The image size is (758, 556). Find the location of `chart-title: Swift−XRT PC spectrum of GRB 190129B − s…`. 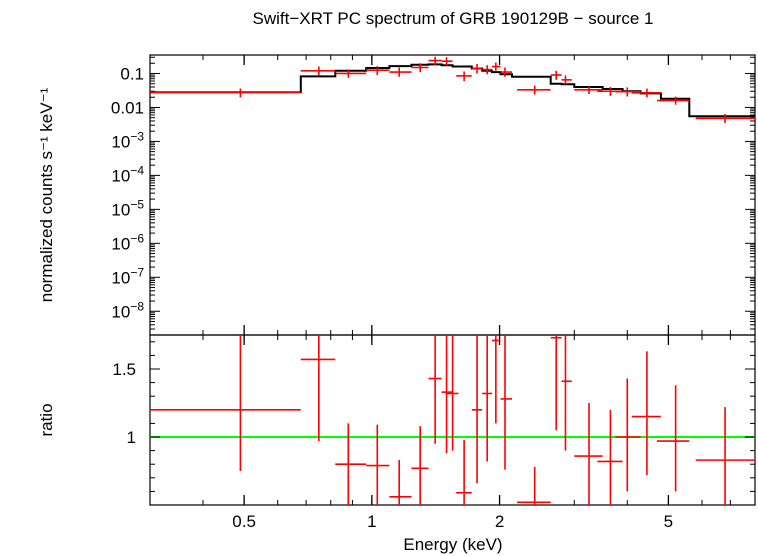

chart-title: Swift−XRT PC spectrum of GRB 190129B − s… is located at coordinates (453, 18).